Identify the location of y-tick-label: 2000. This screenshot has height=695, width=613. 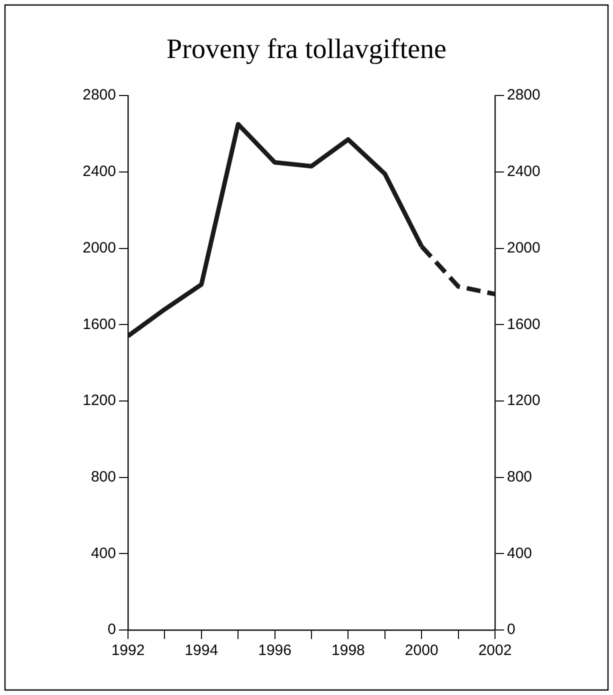
(99, 247).